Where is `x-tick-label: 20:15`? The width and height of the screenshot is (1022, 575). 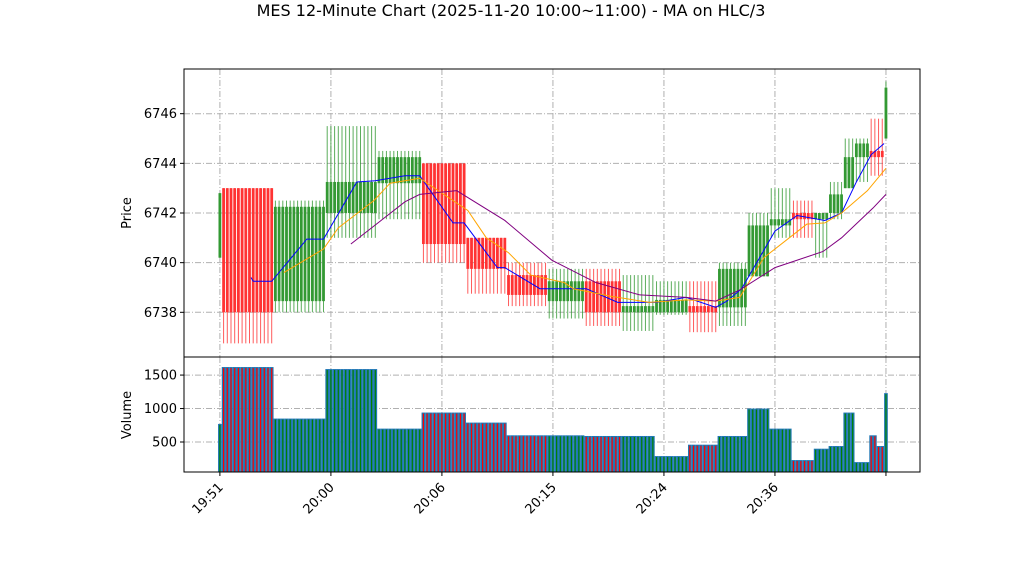 x-tick-label: 20:15 is located at coordinates (541, 498).